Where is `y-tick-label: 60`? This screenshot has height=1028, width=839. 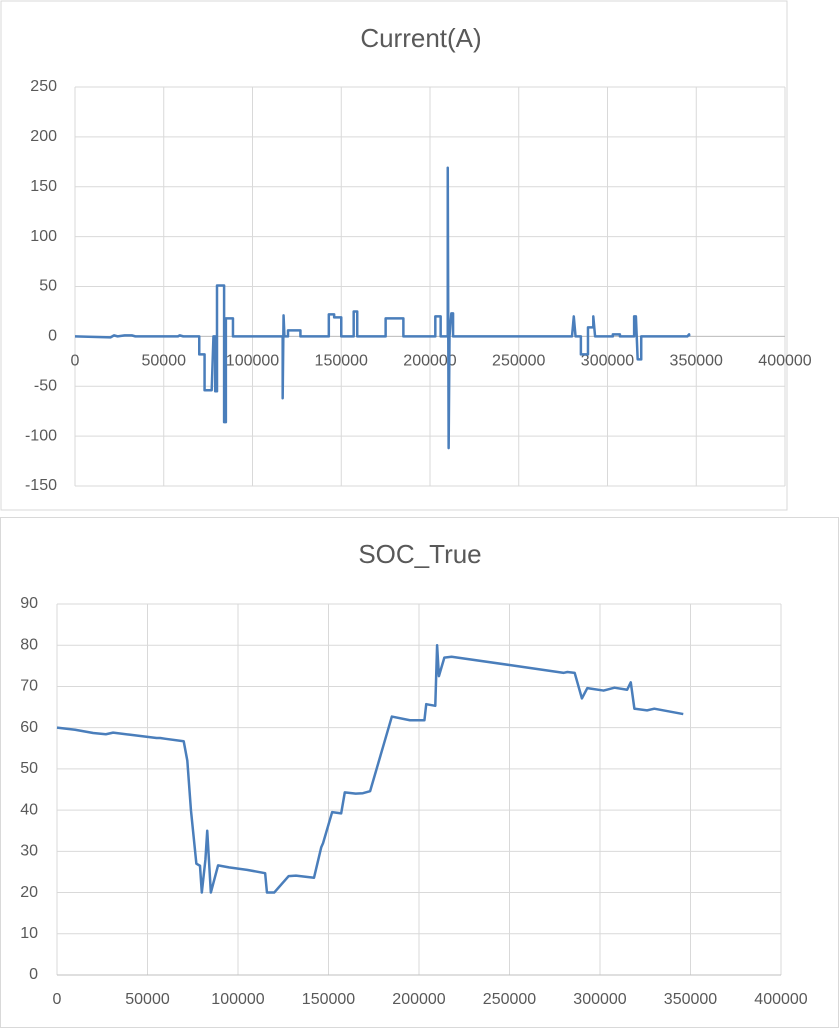 y-tick-label: 60 is located at coordinates (29, 727).